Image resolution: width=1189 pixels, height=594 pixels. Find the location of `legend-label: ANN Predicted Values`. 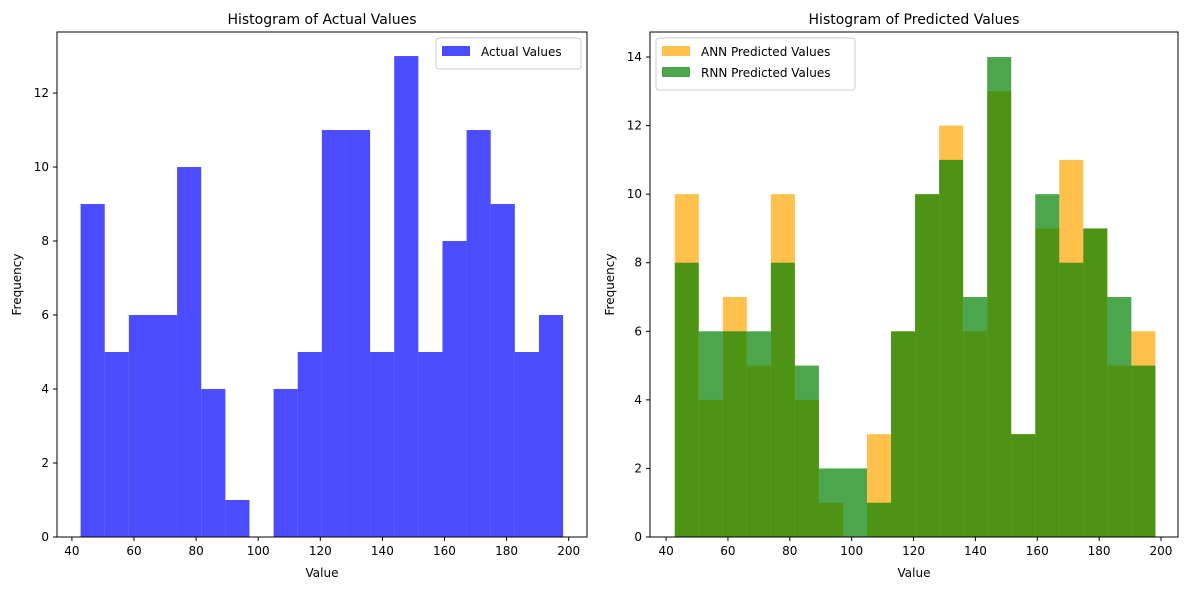

legend-label: ANN Predicted Values is located at coordinates (765, 52).